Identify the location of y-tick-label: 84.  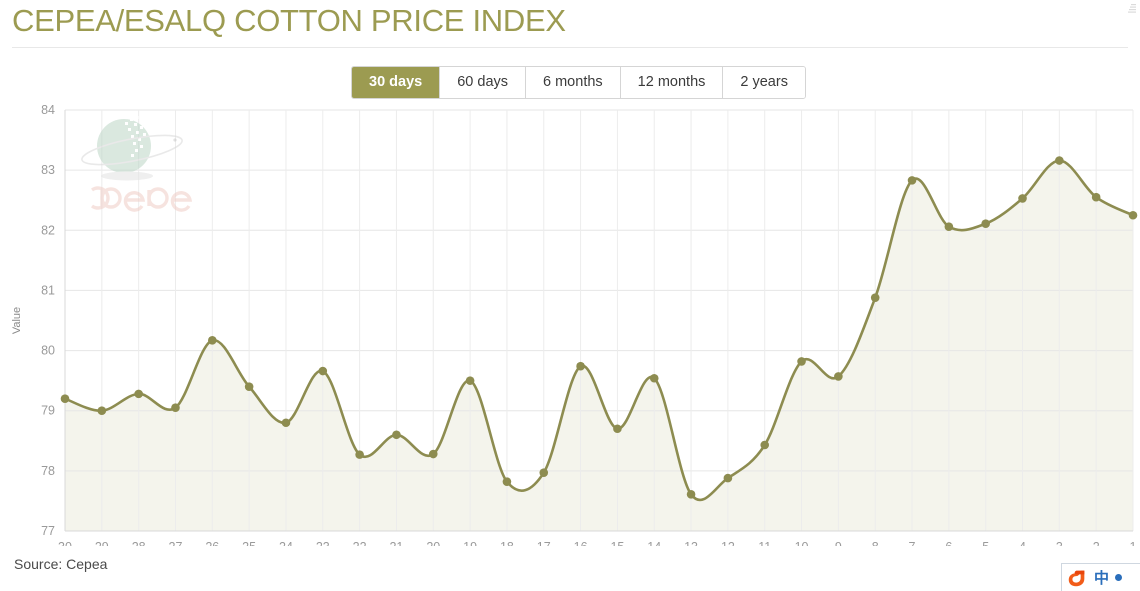
(48, 110).